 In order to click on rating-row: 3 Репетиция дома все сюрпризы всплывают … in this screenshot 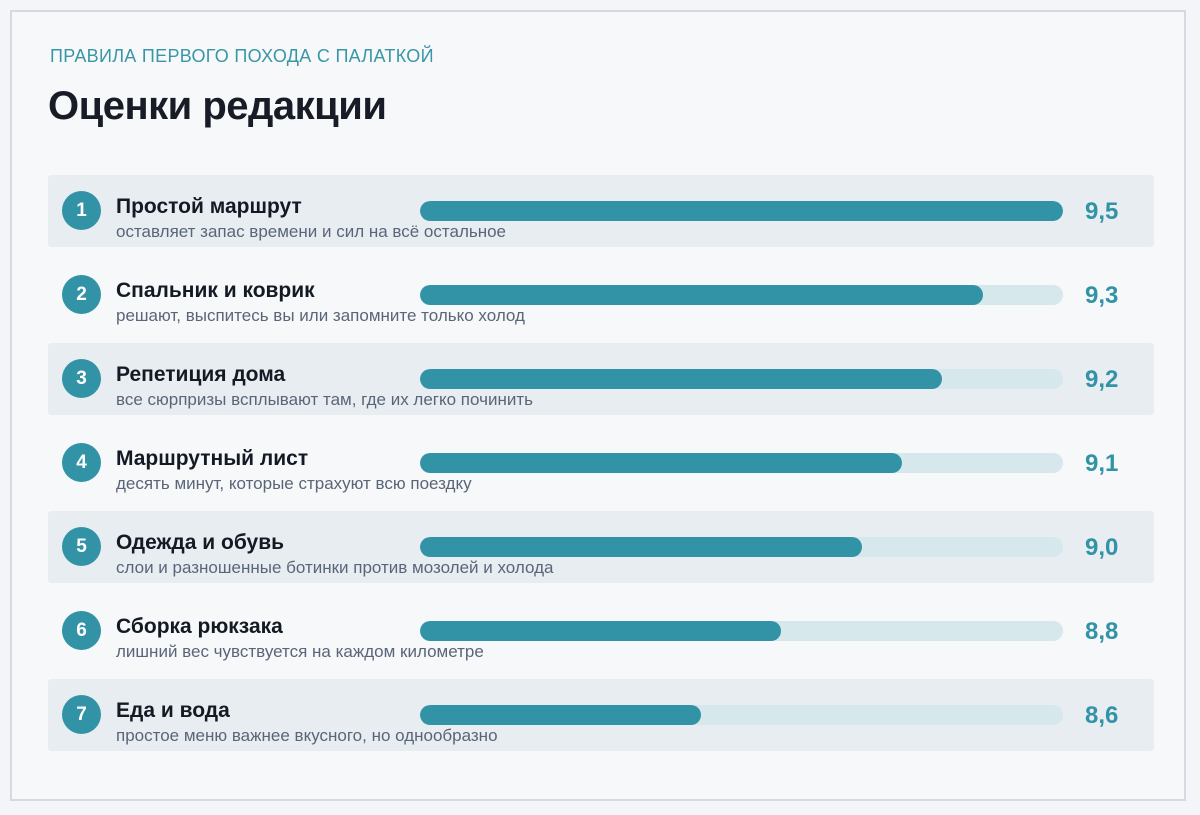, I will do `click(601, 379)`.